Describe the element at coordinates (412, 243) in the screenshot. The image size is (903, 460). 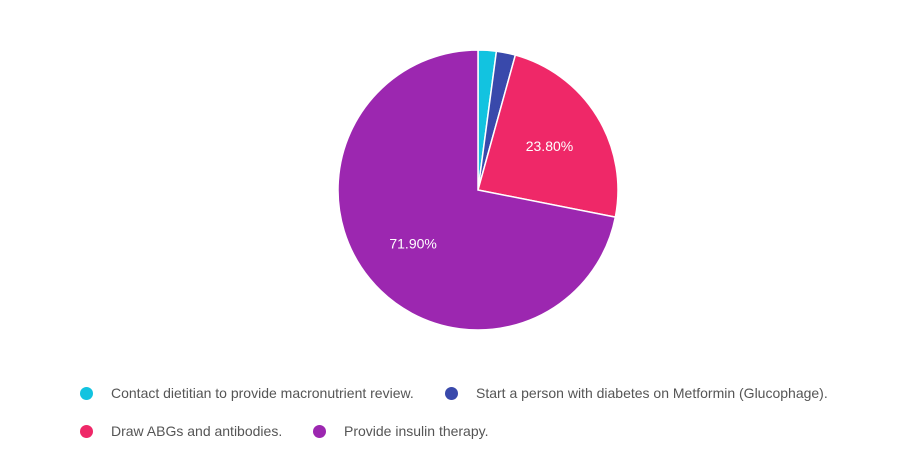
I see `slice-value-label-3: 71.90%` at that location.